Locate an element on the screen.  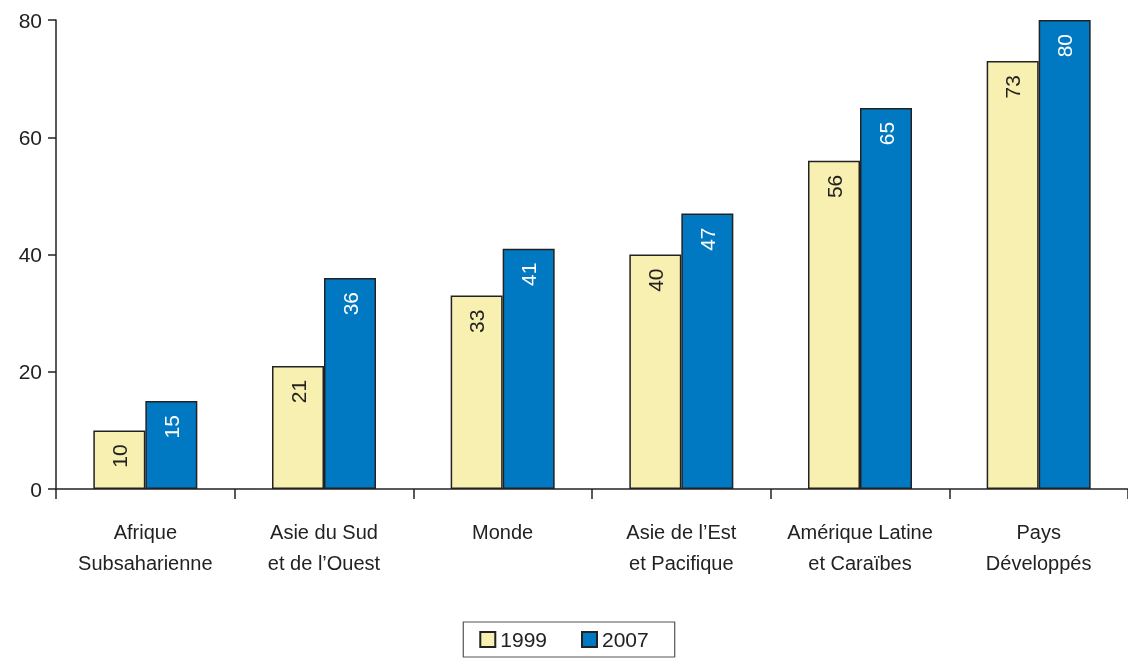
x-tick-label: Asie du Sud et de l’Ouest is located at coordinates (324, 547).